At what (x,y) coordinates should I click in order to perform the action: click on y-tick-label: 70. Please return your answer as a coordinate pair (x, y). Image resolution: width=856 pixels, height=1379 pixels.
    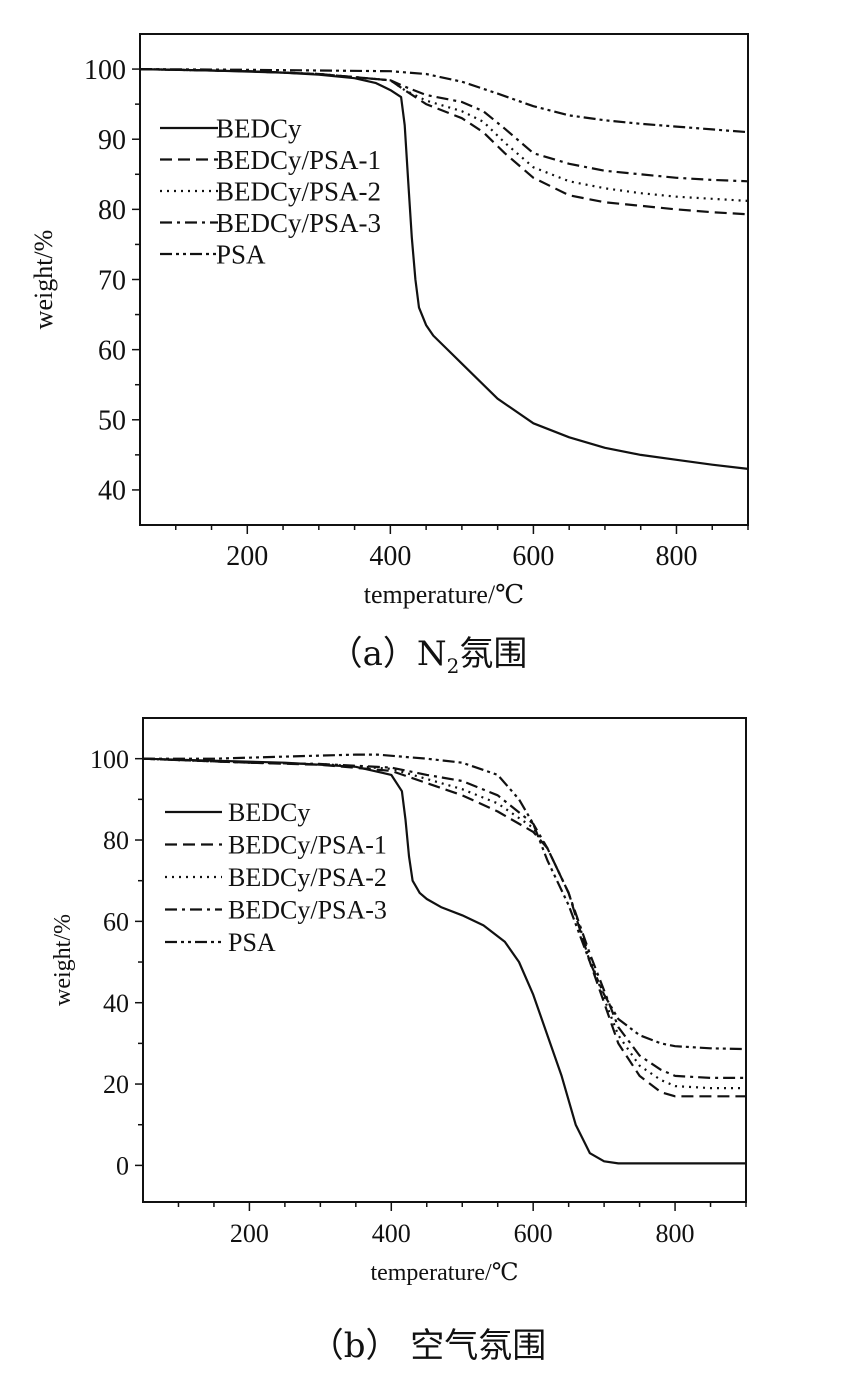
    Looking at the image, I should click on (112, 280).